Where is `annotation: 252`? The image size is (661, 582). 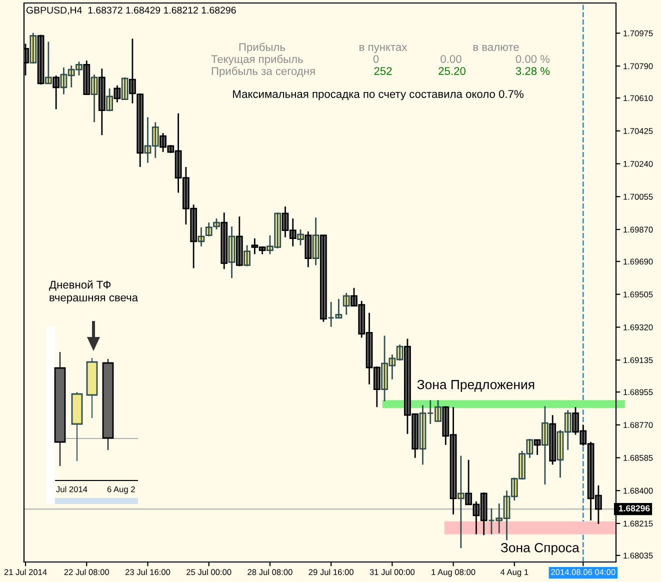
annotation: 252 is located at coordinates (383, 71).